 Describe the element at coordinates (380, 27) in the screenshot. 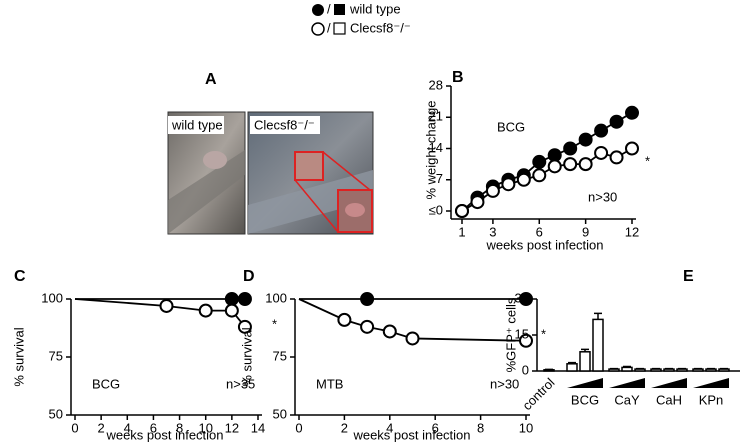

I see `legend-label: Clecsf8⁻/⁻` at that location.